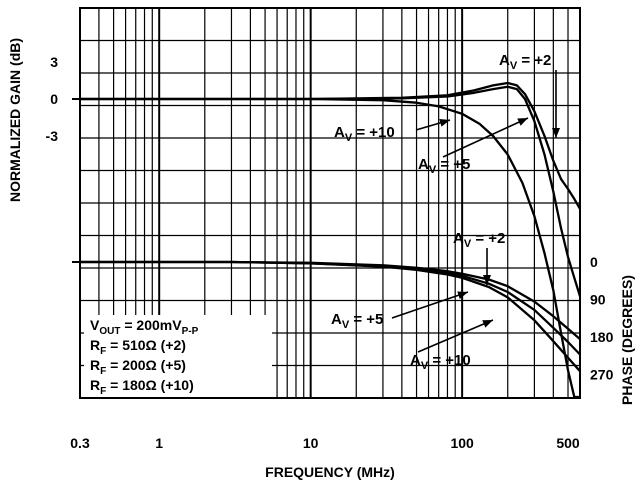 The height and width of the screenshot is (485, 644). I want to click on arrow-gain-av10-head, so click(444, 122).